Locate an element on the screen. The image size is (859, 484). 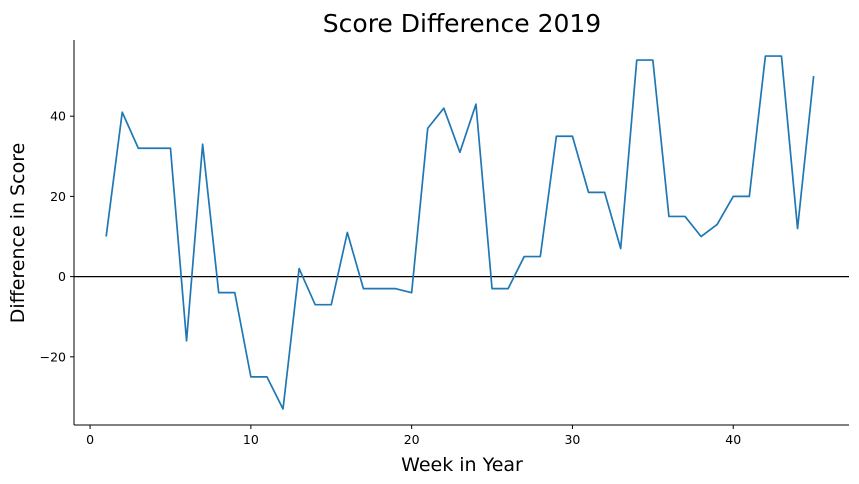
x-ticks: 0 10 20 30 40 is located at coordinates (413, 436).